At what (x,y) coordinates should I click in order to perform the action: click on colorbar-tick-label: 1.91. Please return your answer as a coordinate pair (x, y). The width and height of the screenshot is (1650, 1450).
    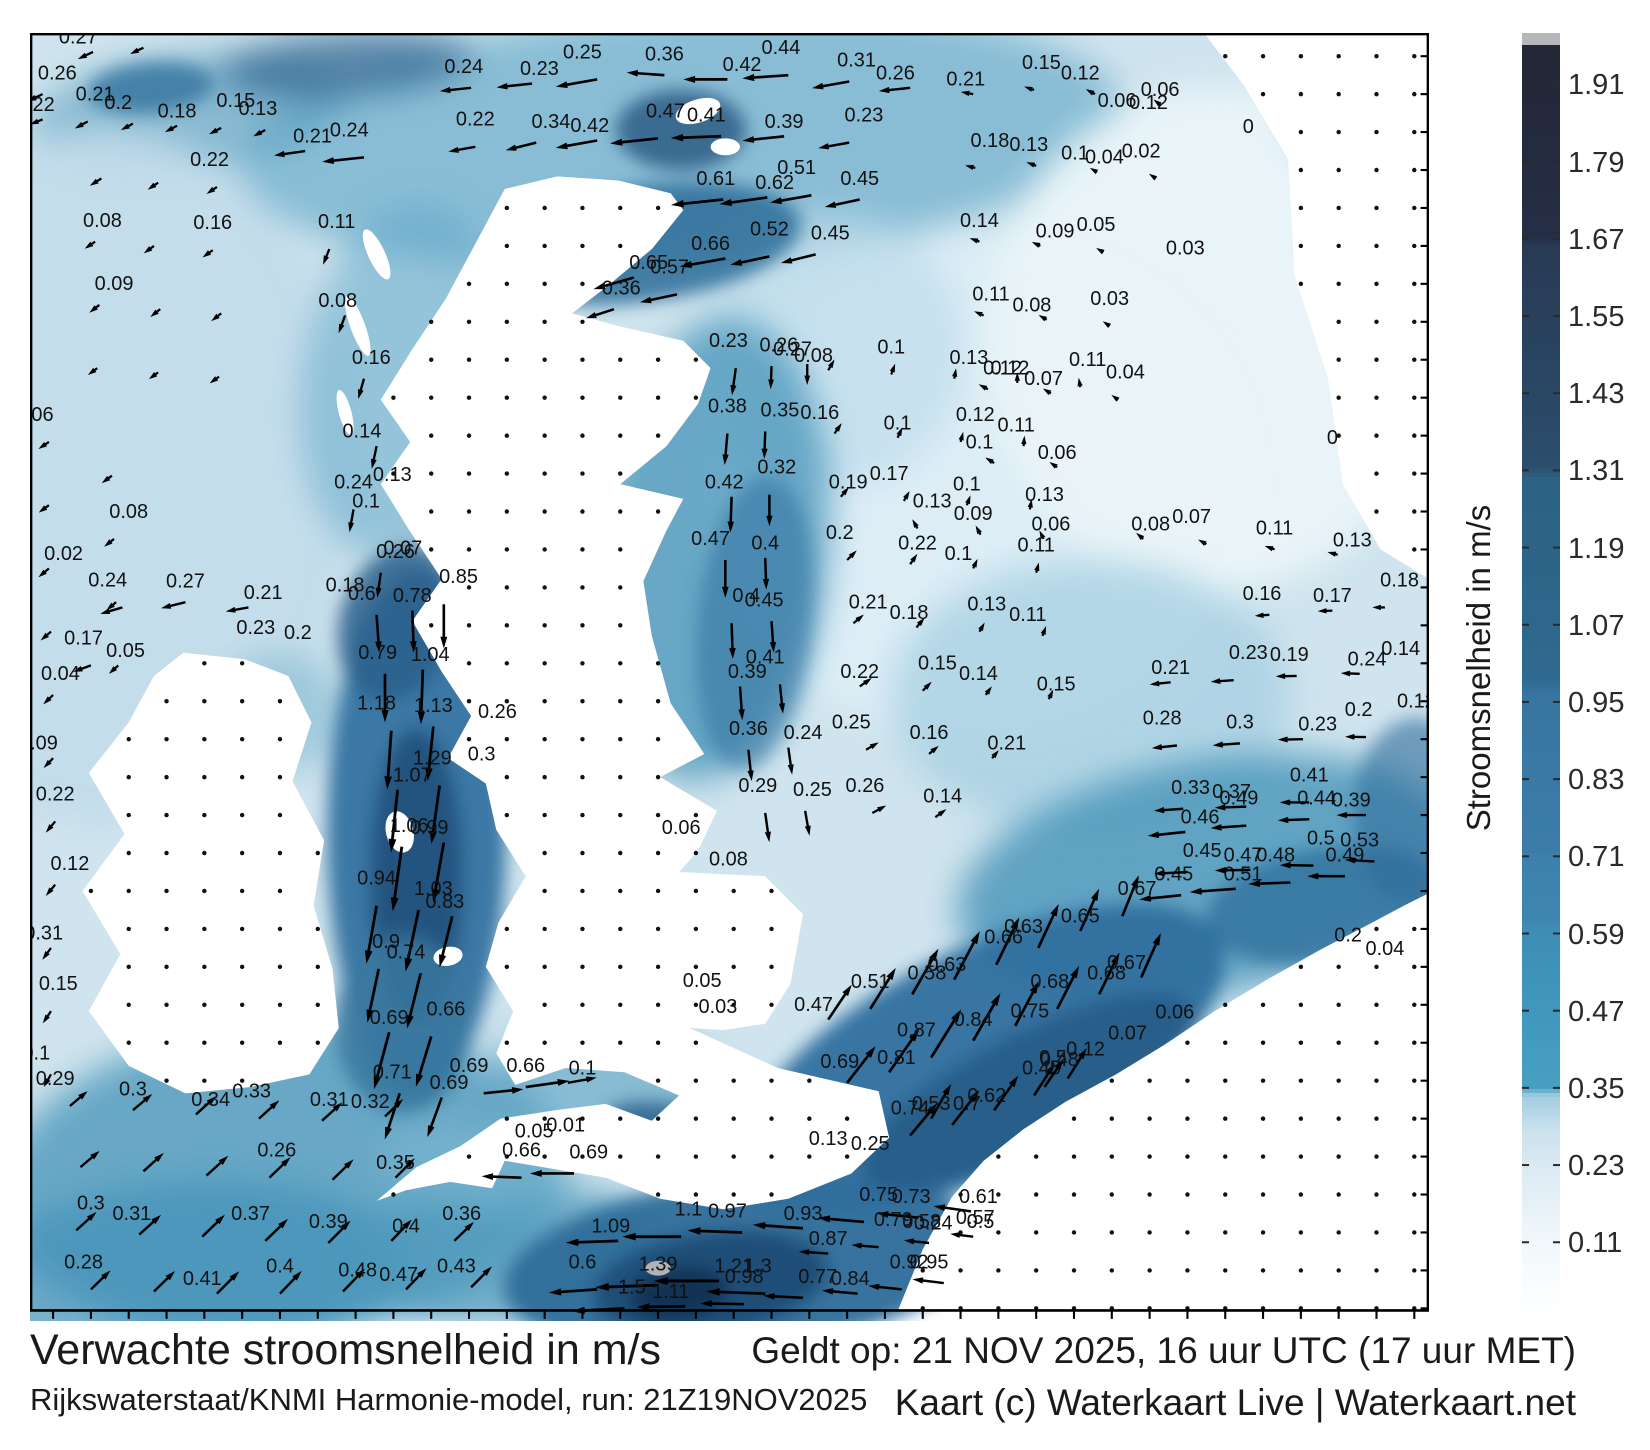
    Looking at the image, I should click on (1596, 85).